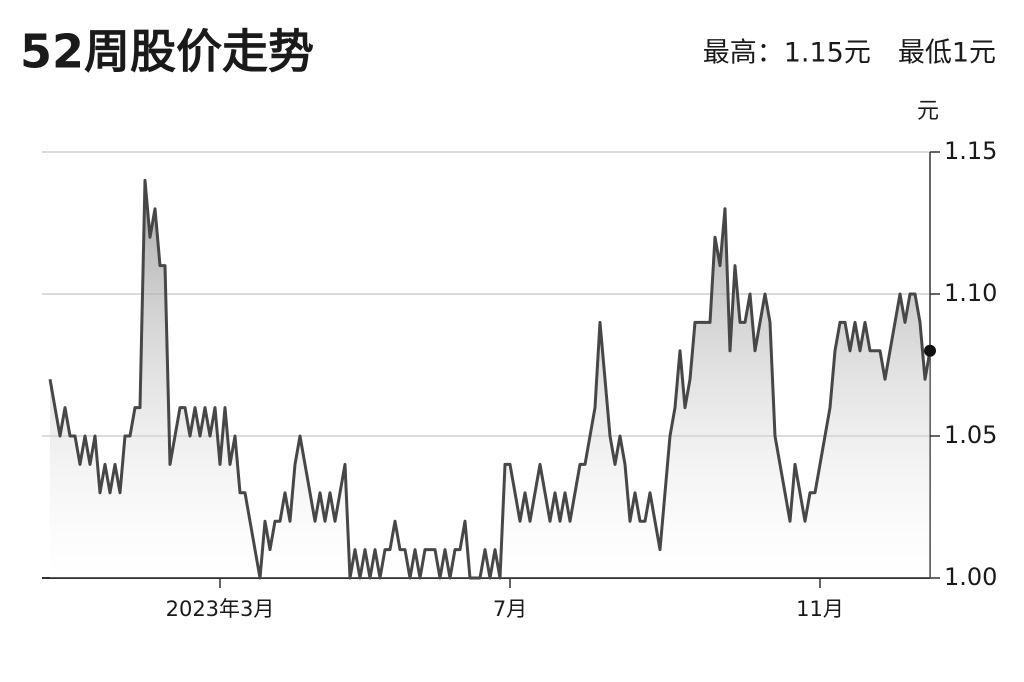 This screenshot has height=682, width=1024. Describe the element at coordinates (167, 52) in the screenshot. I see `chart-title: 52周股价走势` at that location.